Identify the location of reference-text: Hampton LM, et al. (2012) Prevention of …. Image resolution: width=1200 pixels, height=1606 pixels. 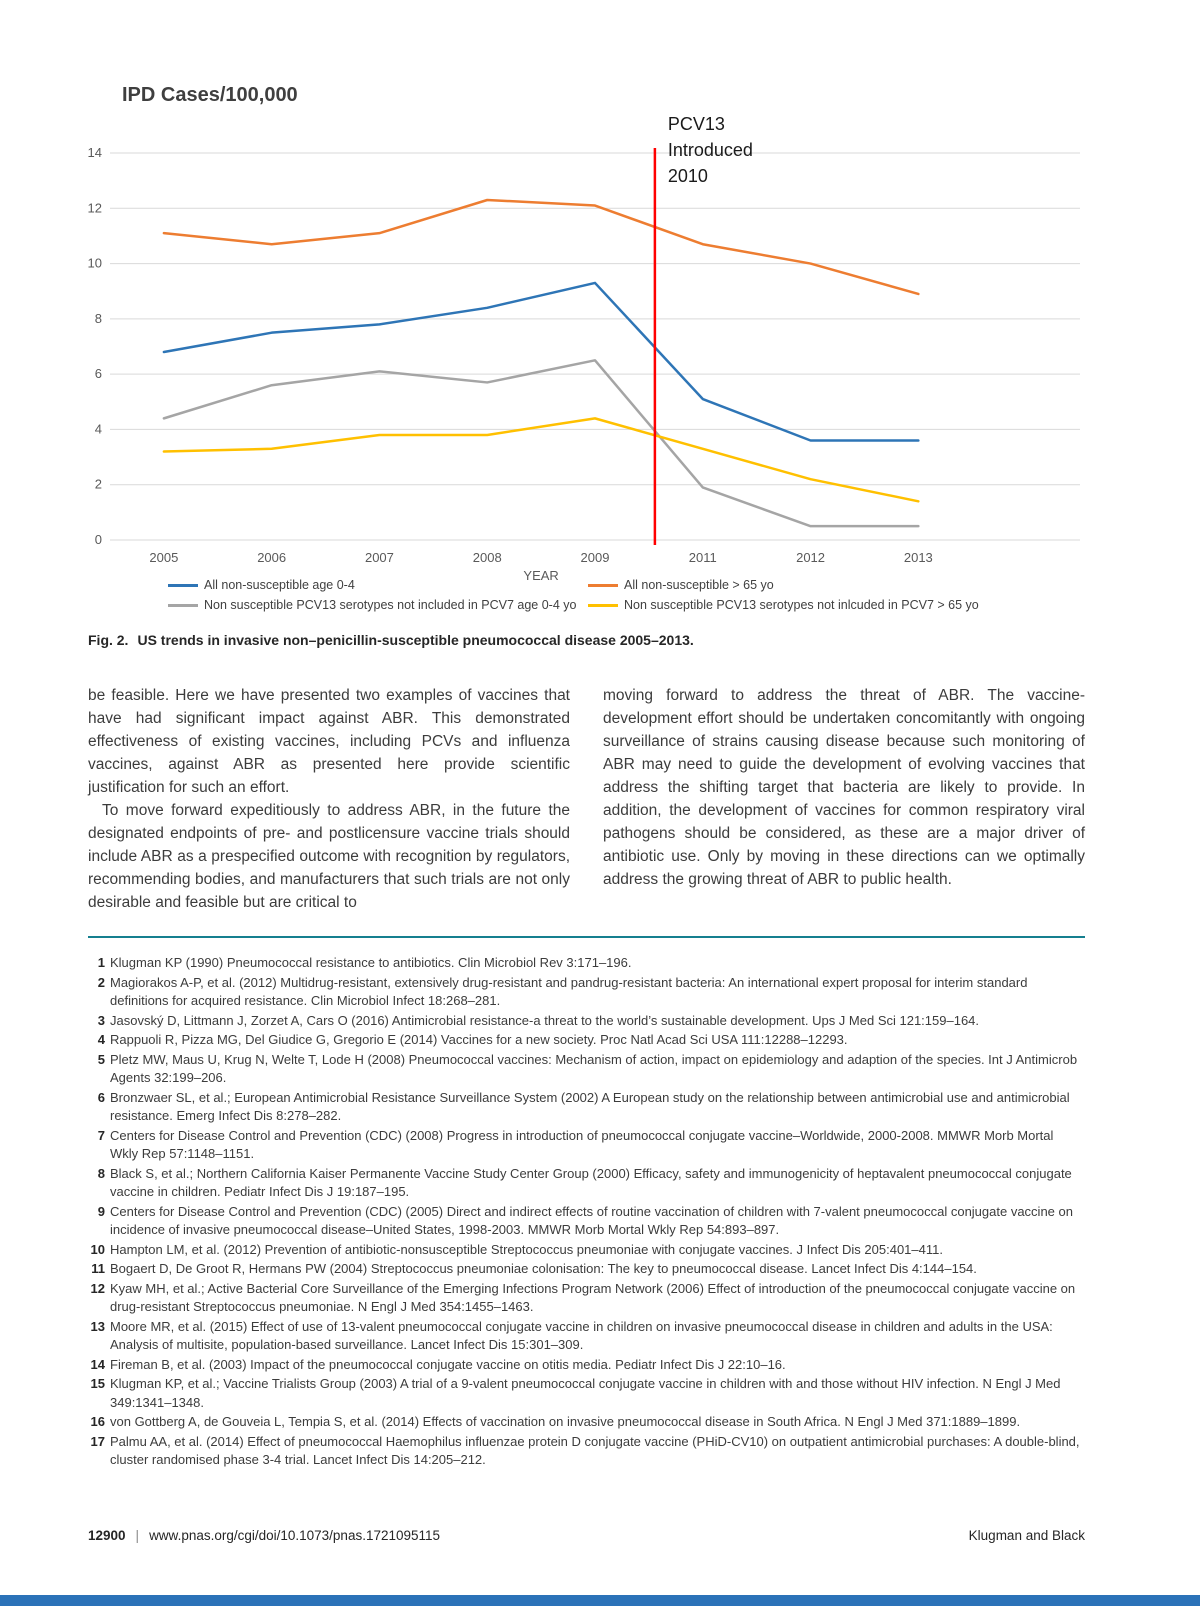
(526, 1249).